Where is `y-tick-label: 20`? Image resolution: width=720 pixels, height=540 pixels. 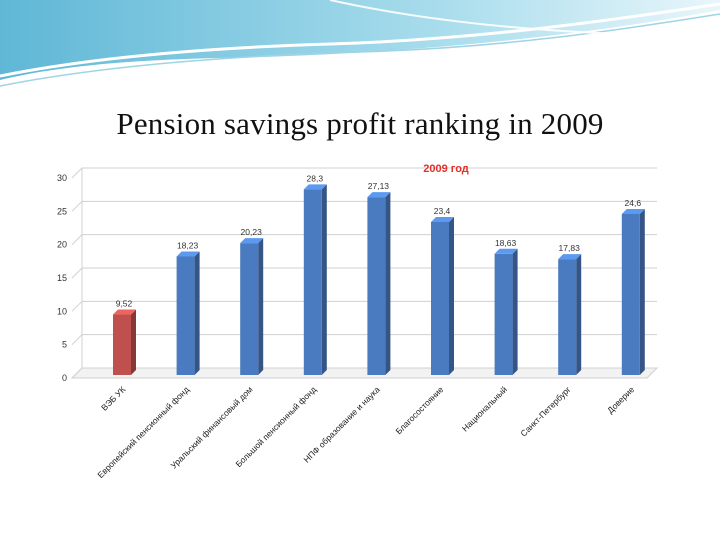
y-tick-label: 20 is located at coordinates (62, 245).